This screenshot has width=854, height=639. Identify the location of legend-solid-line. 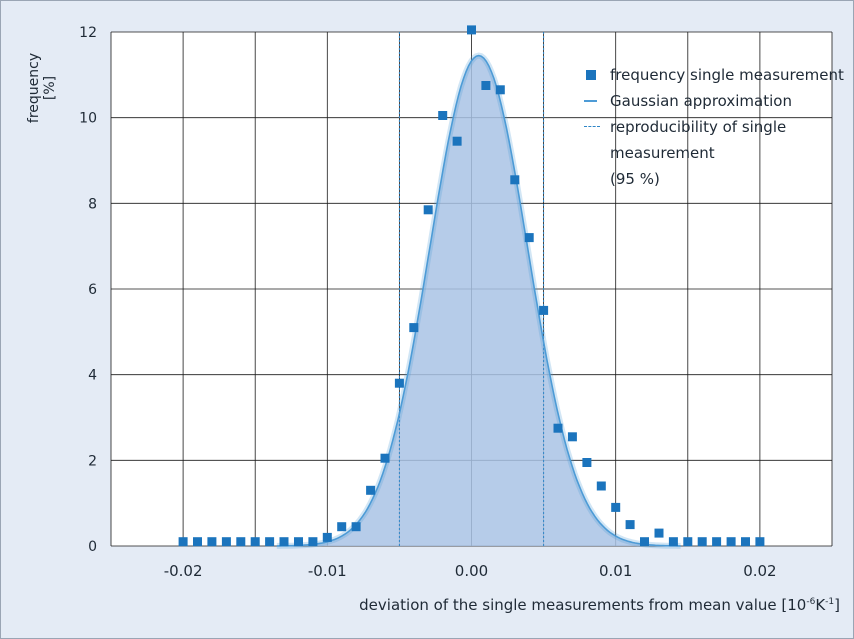
(590, 101).